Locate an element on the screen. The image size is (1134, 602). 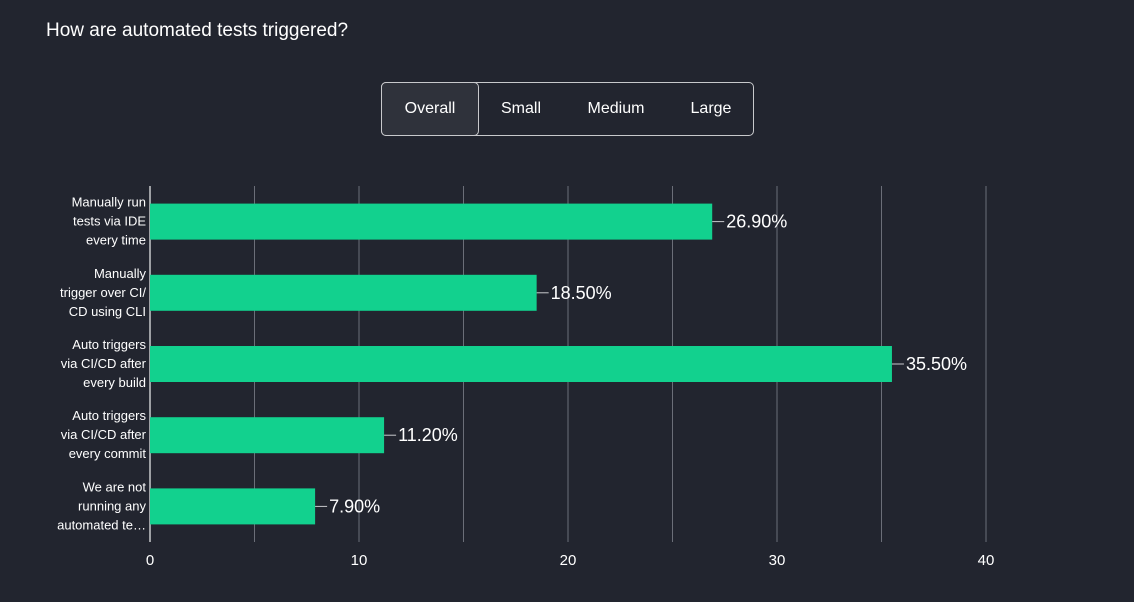
x-tick-label: 30 is located at coordinates (777, 560).